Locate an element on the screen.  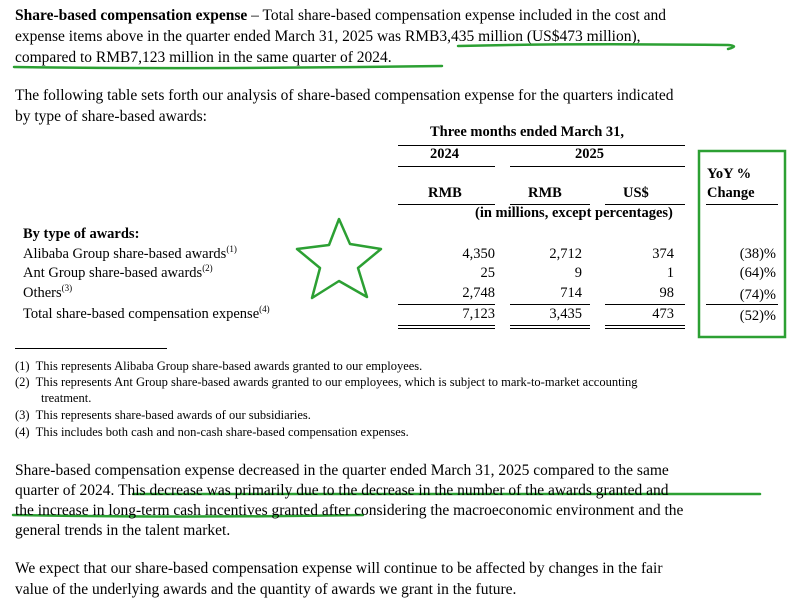
currency-rmb-2025: RMB is located at coordinates (545, 193).